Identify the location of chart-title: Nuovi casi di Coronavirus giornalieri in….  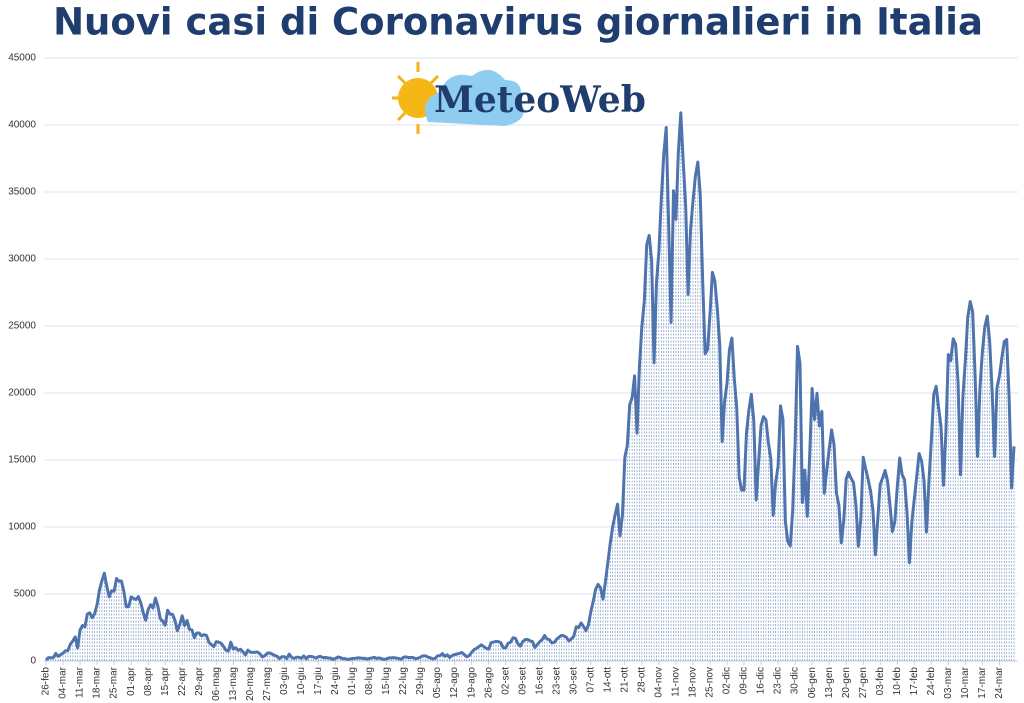
(518, 22).